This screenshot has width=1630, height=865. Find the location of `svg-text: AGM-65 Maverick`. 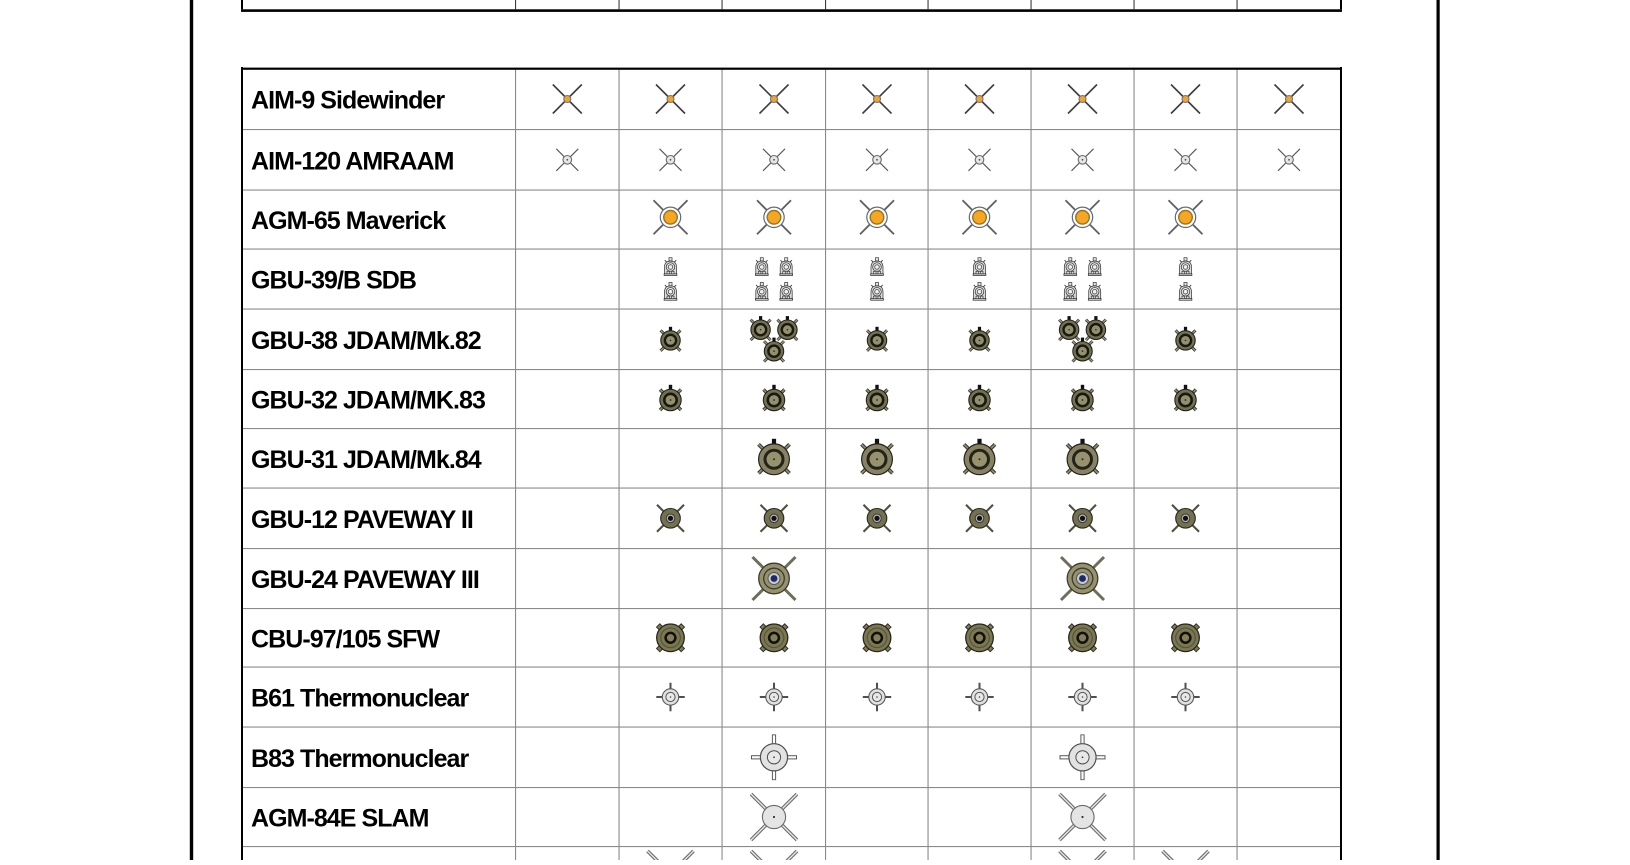

svg-text: AGM-65 Maverick is located at coordinates (348, 221).